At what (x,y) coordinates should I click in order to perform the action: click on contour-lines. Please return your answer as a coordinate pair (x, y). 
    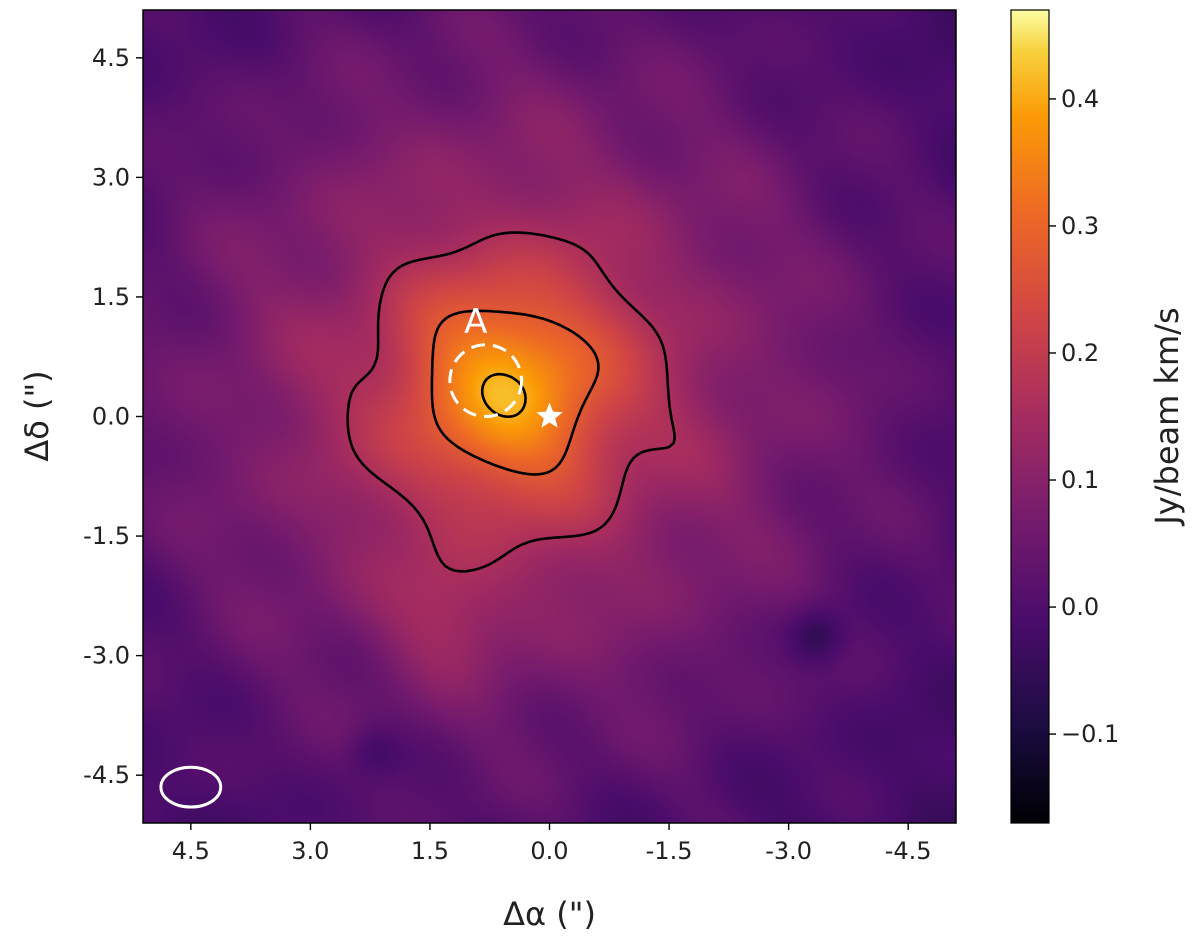
    Looking at the image, I should click on (511, 402).